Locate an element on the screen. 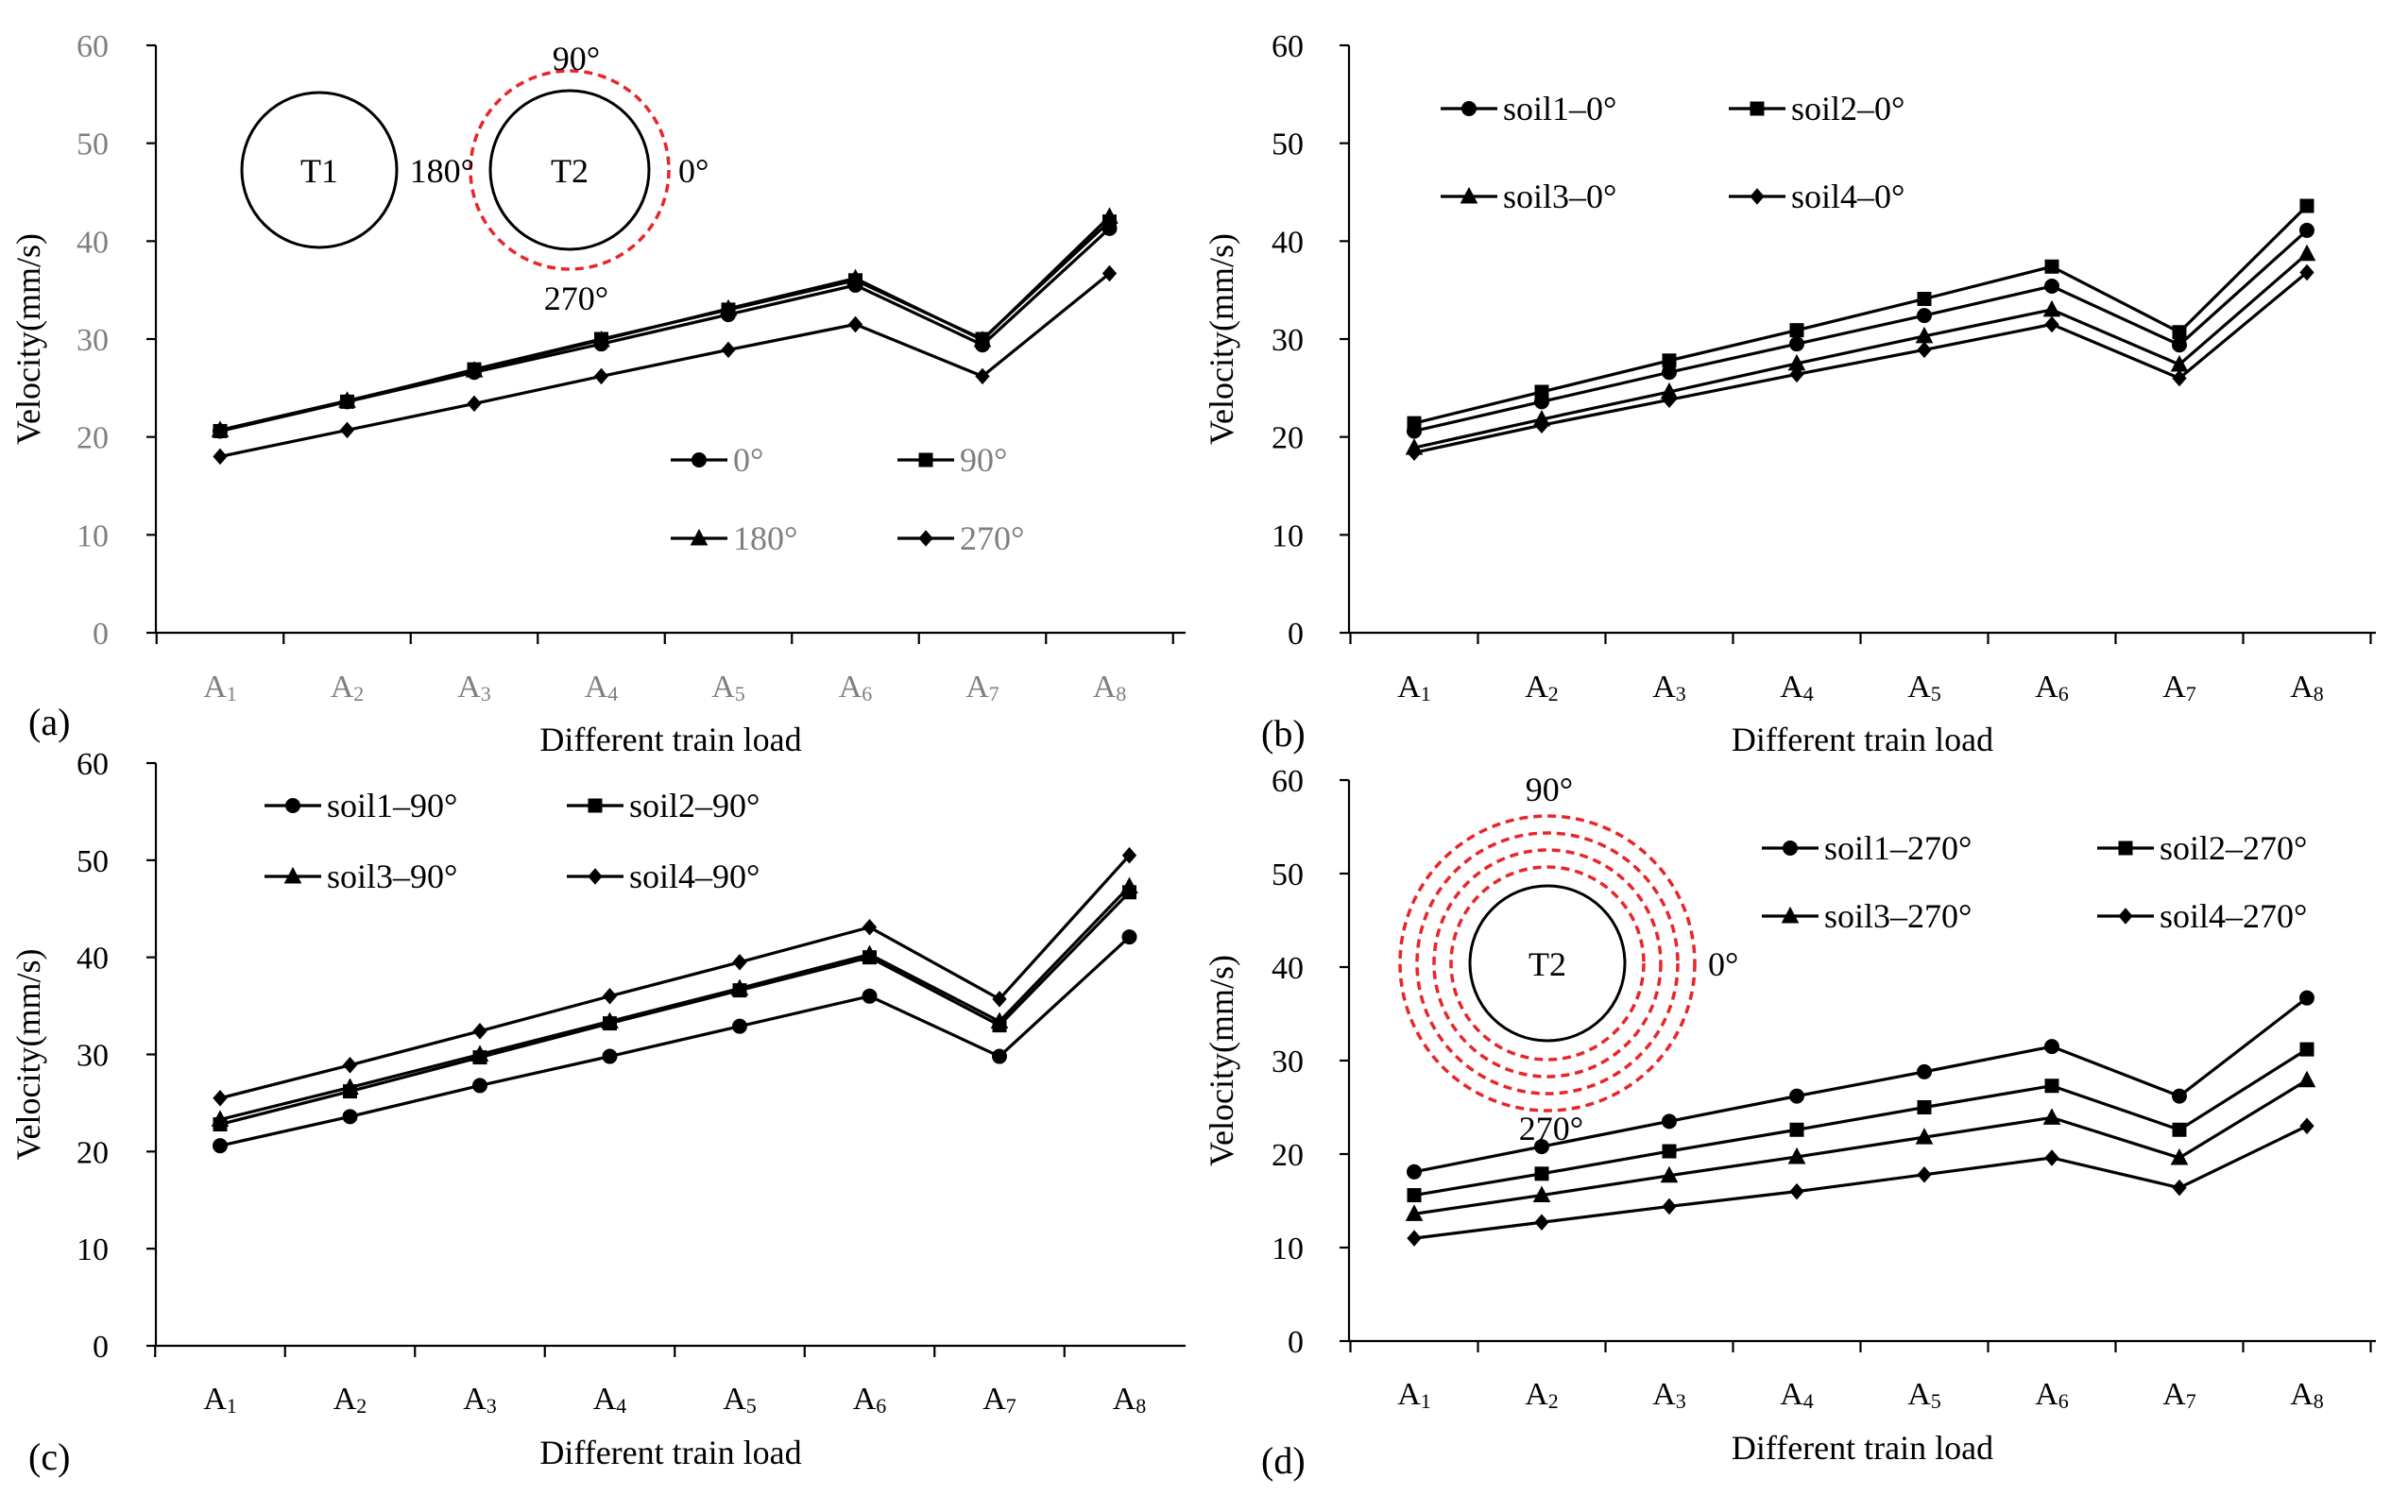  legend-entry: 270° is located at coordinates (960, 538).